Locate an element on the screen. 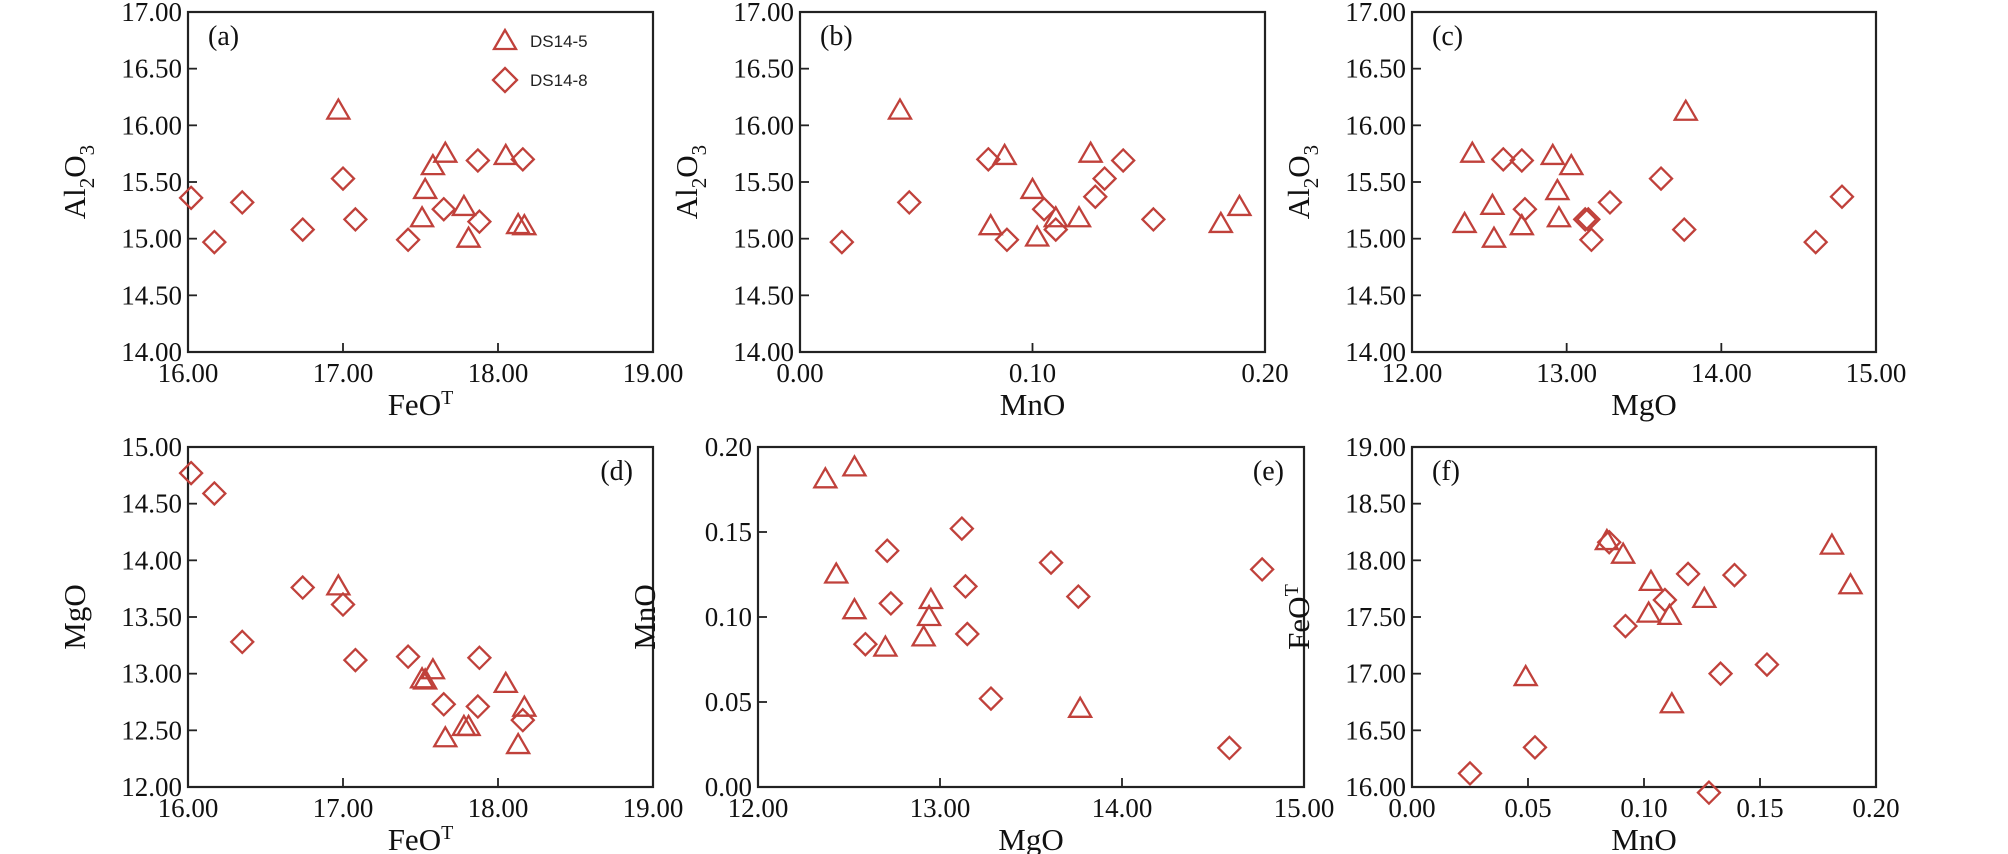  panel-label: (a) is located at coordinates (223, 36).